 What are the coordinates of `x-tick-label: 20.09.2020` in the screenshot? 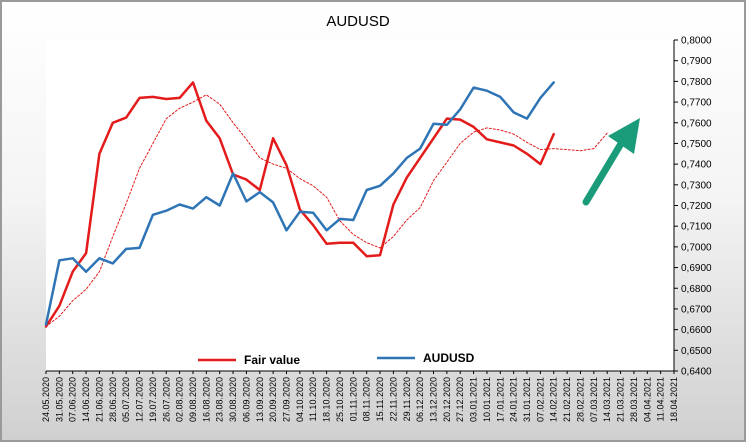 It's located at (273, 399).